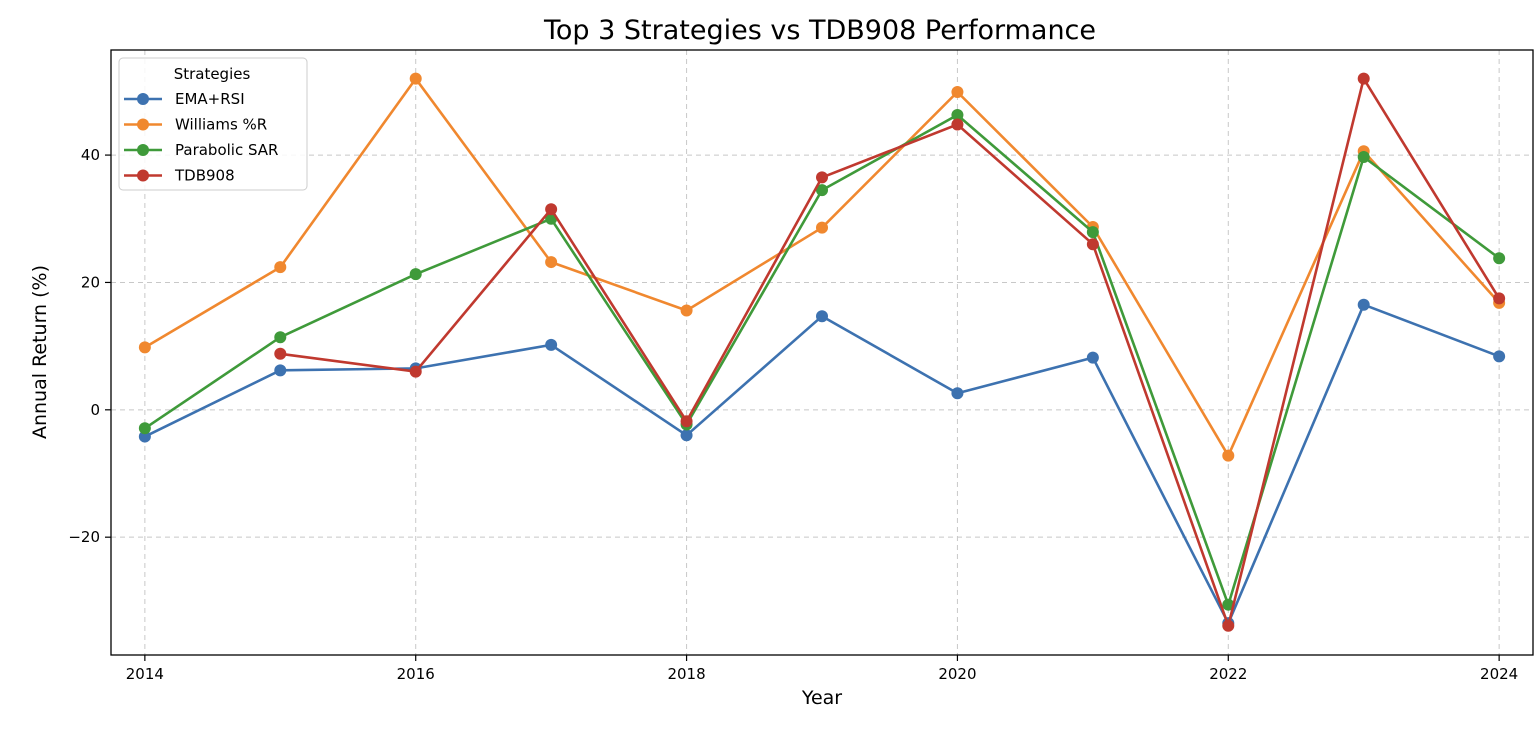  Describe the element at coordinates (201, 137) in the screenshot. I see `legend-items: EMA+RSI Williams %R Parabolic SAR TDB908` at that location.